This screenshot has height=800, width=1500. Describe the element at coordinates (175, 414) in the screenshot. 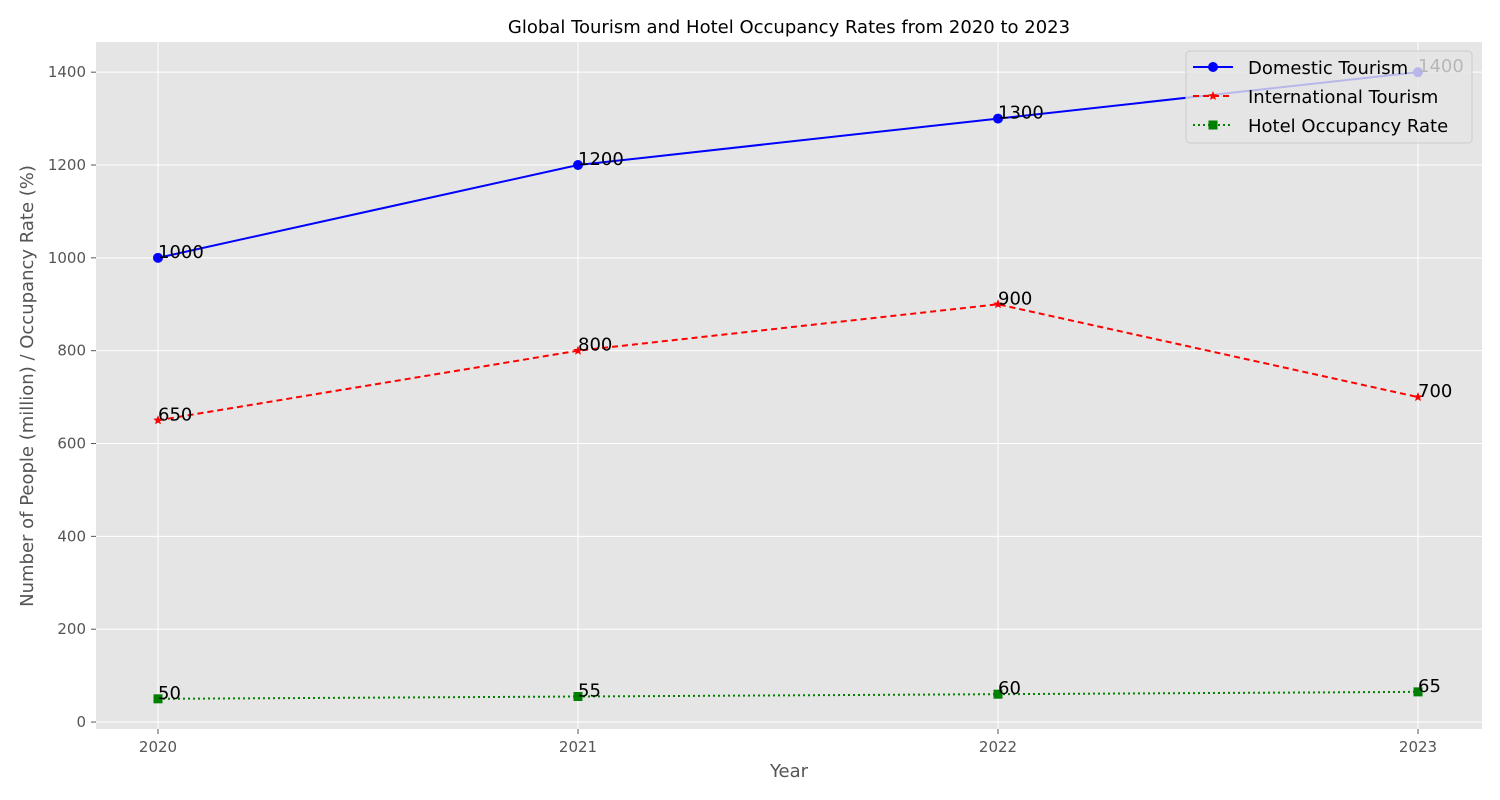

I see `data-label: 650` at that location.